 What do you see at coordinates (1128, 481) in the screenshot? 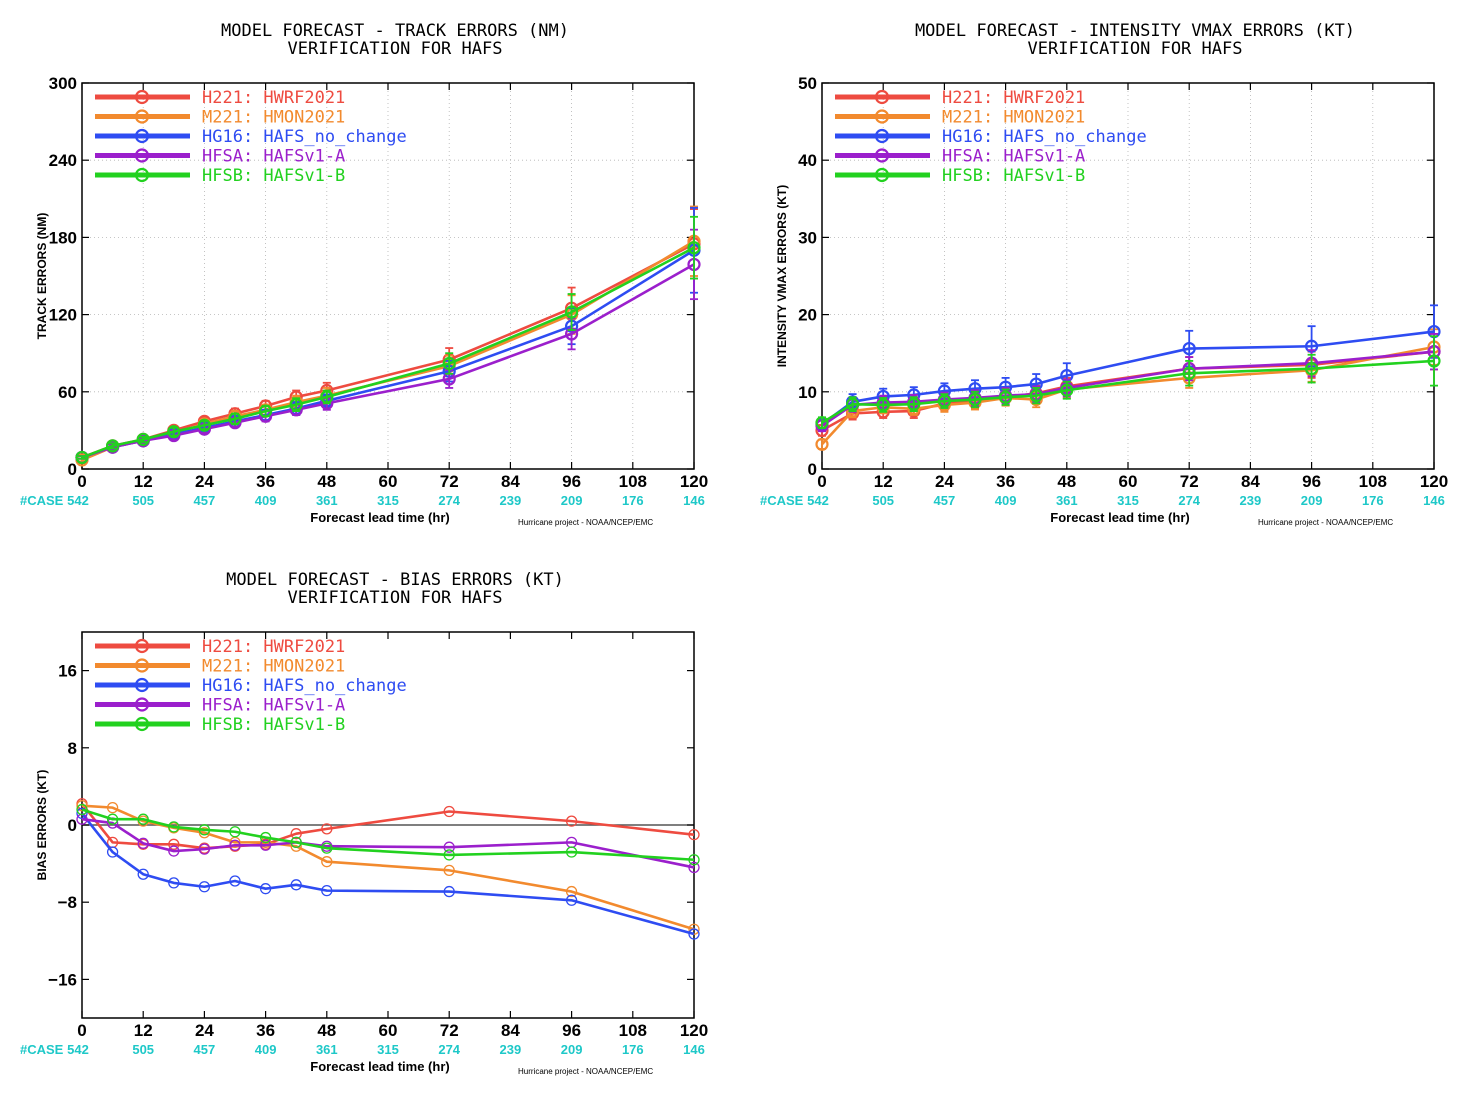
I see `x-tick-label: 60` at bounding box center [1128, 481].